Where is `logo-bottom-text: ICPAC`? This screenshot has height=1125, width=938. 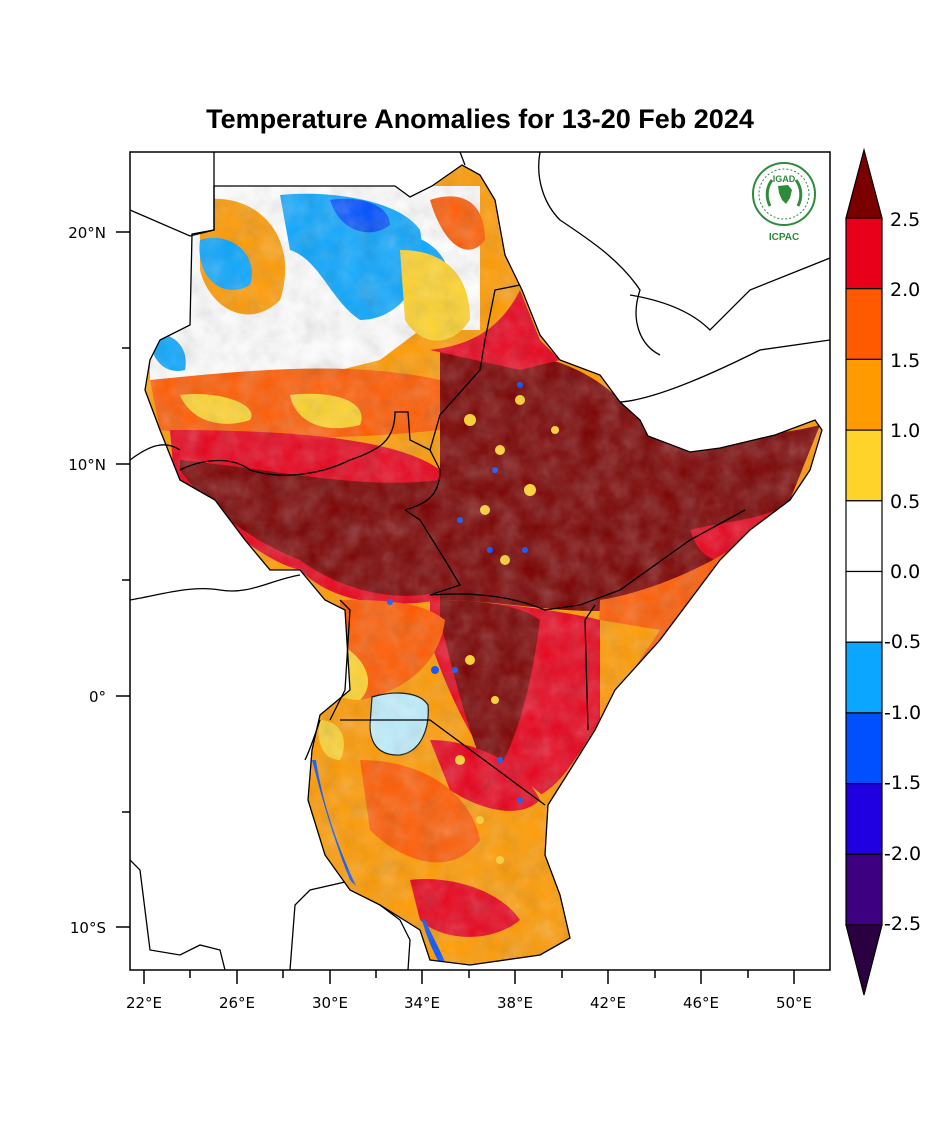 logo-bottom-text: ICPAC is located at coordinates (784, 237).